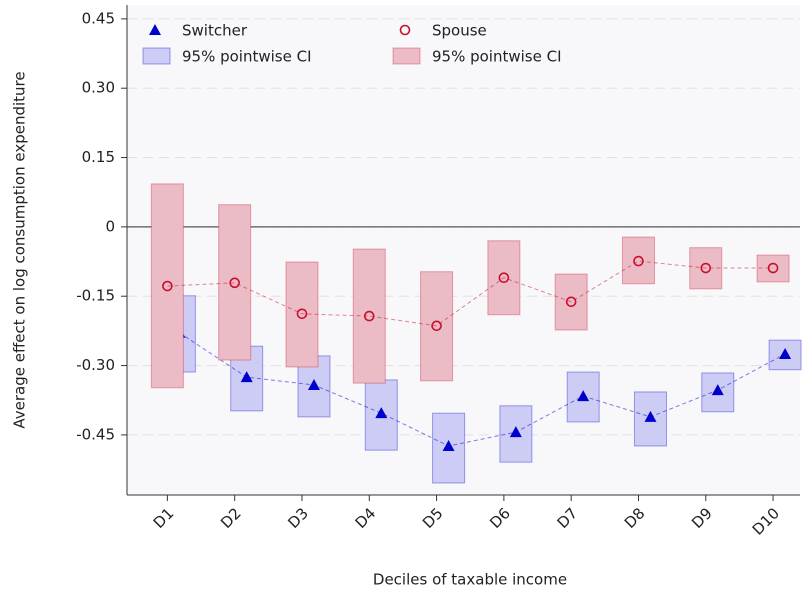 The width and height of the screenshot is (807, 596). What do you see at coordinates (95, 434) in the screenshot?
I see `y-tick-label: -0.45` at bounding box center [95, 434].